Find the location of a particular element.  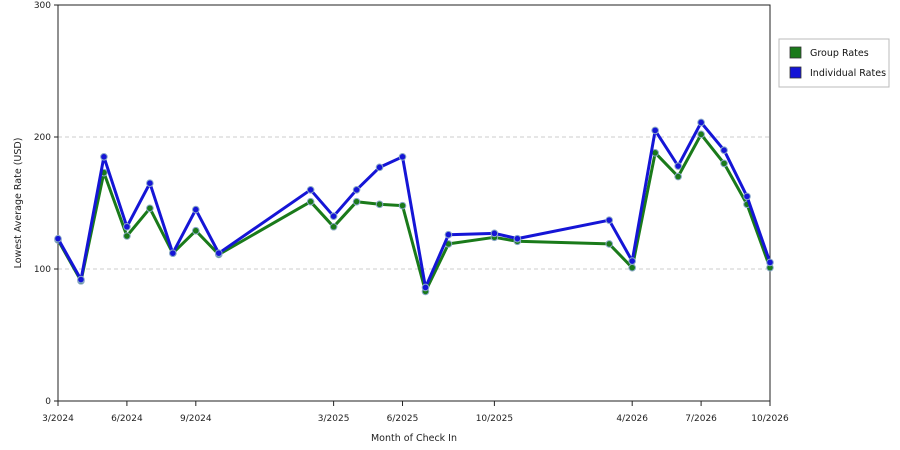

x-tick-label: 10/2026 is located at coordinates (770, 419).